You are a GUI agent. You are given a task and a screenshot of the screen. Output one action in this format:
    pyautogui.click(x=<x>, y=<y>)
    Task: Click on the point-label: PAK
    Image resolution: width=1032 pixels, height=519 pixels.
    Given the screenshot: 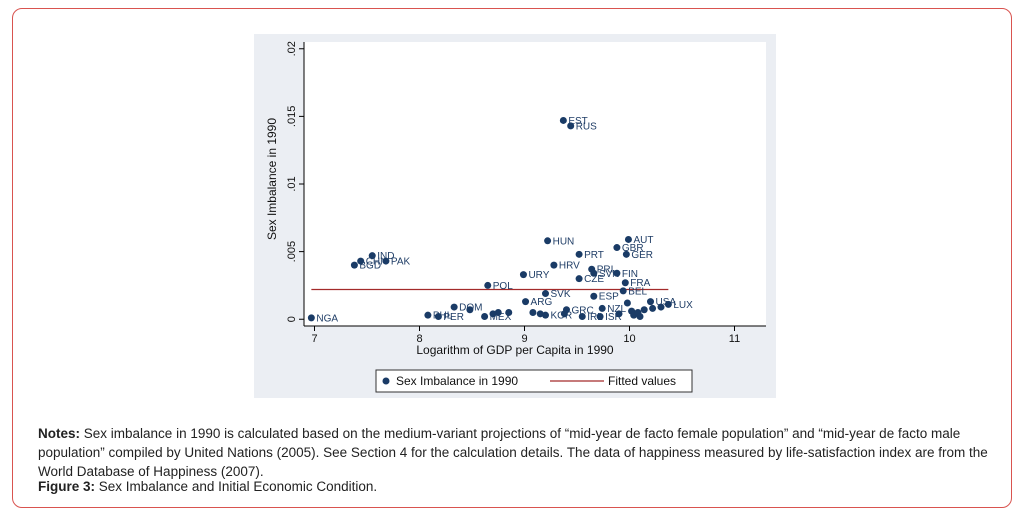 What is the action you would take?
    pyautogui.click(x=401, y=262)
    